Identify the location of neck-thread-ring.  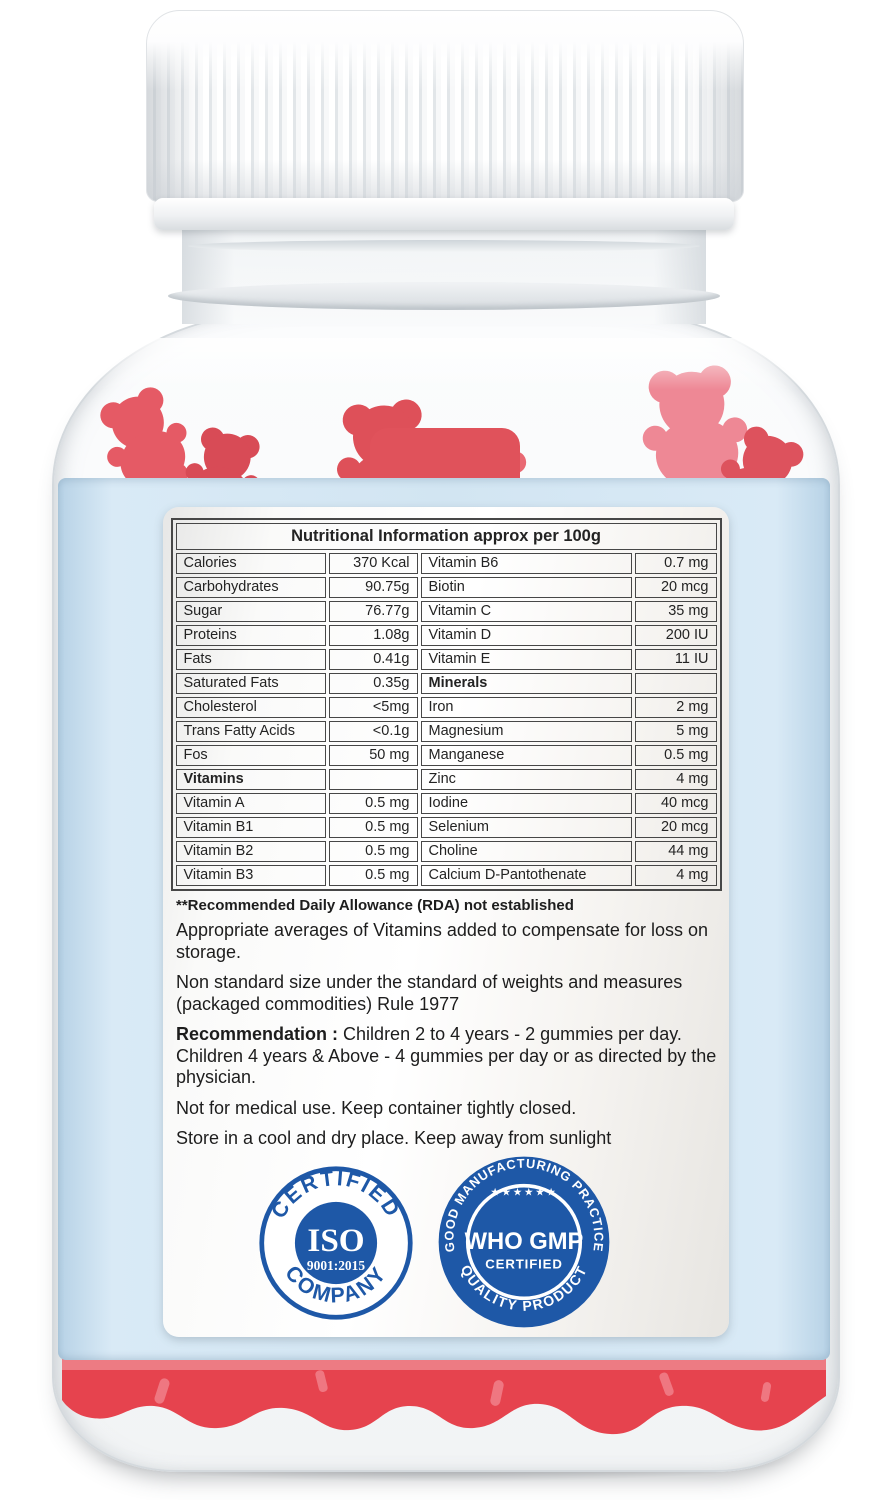
(444, 246).